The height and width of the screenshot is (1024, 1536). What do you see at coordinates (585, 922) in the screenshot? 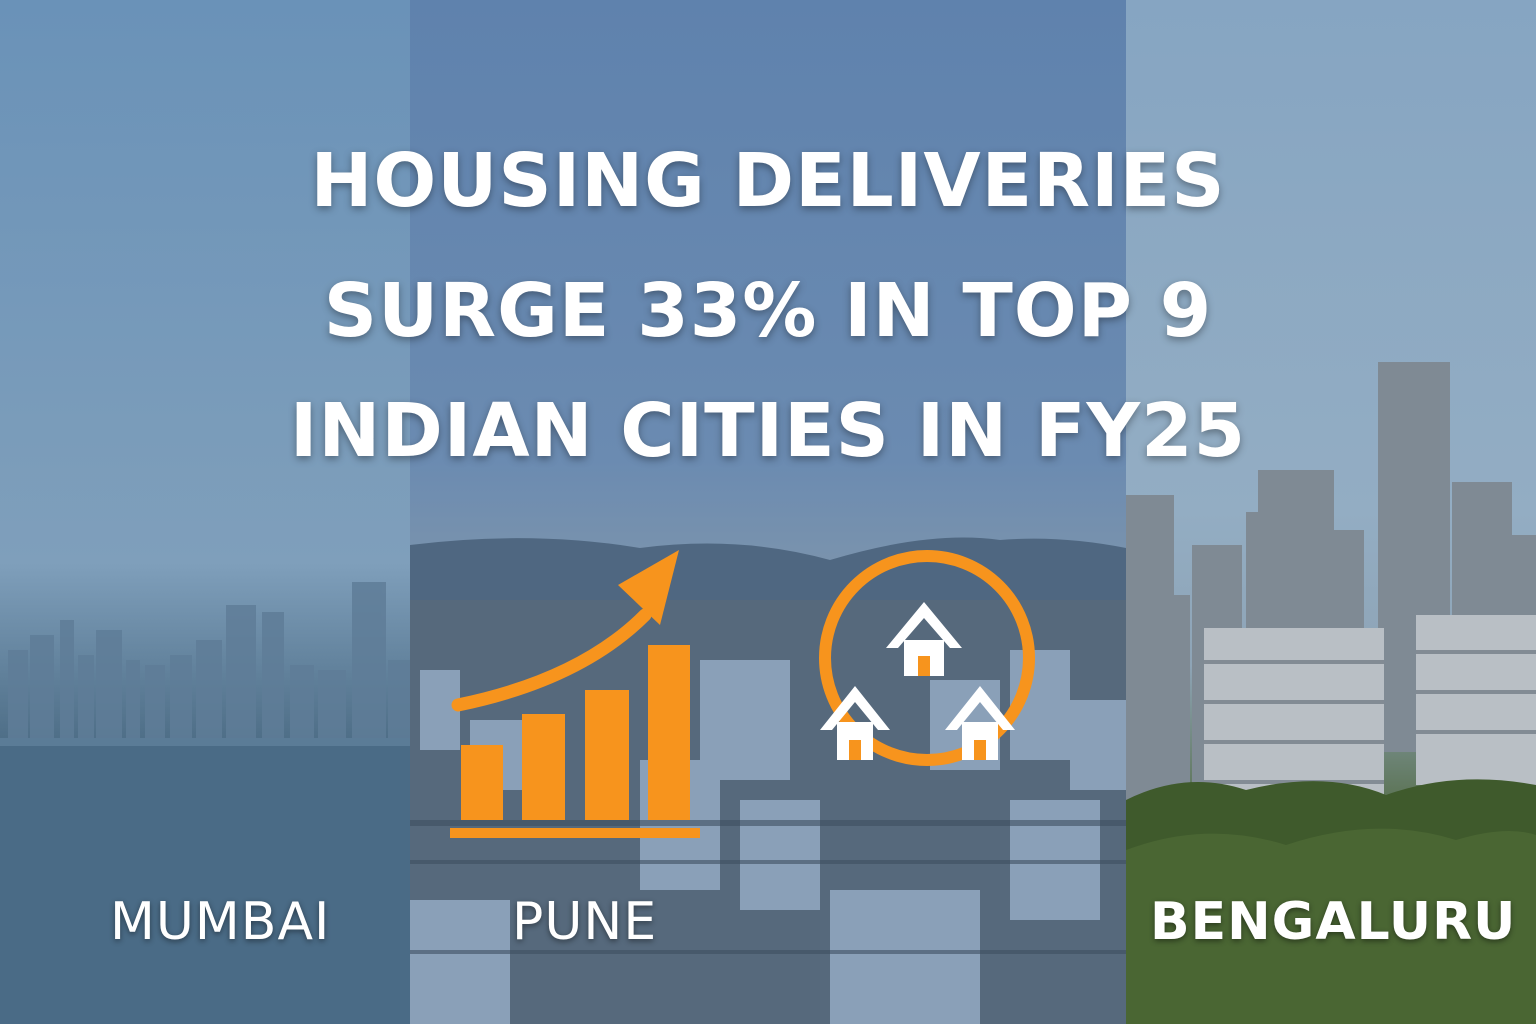
I see `city-label-pune: PUNE` at bounding box center [585, 922].